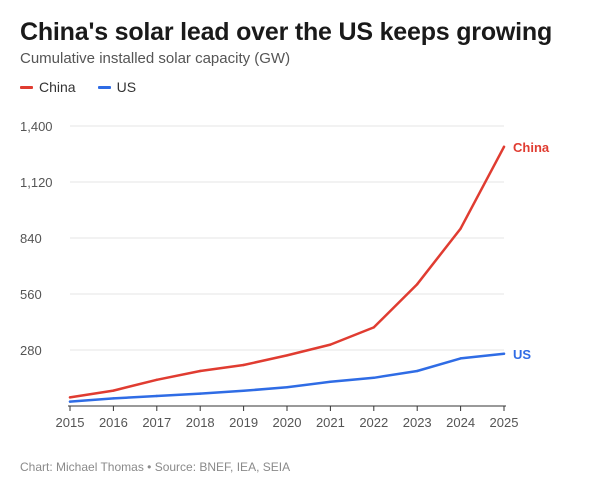  I want to click on y-tick-label: 1,400, so click(36, 126).